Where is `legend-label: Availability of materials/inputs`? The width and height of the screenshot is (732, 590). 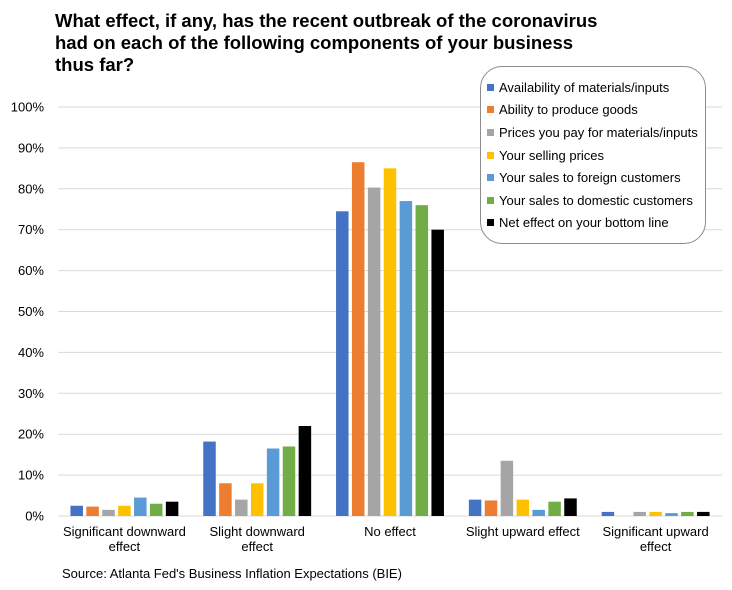 legend-label: Availability of materials/inputs is located at coordinates (584, 87).